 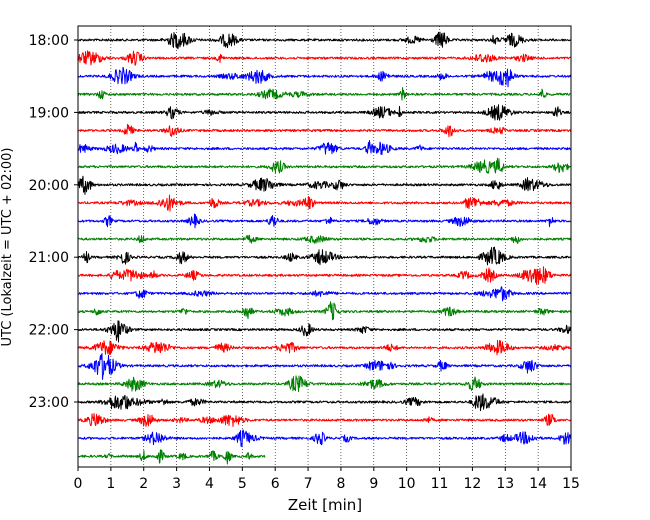 What do you see at coordinates (340, 484) in the screenshot?
I see `x-tick-label: 8` at bounding box center [340, 484].